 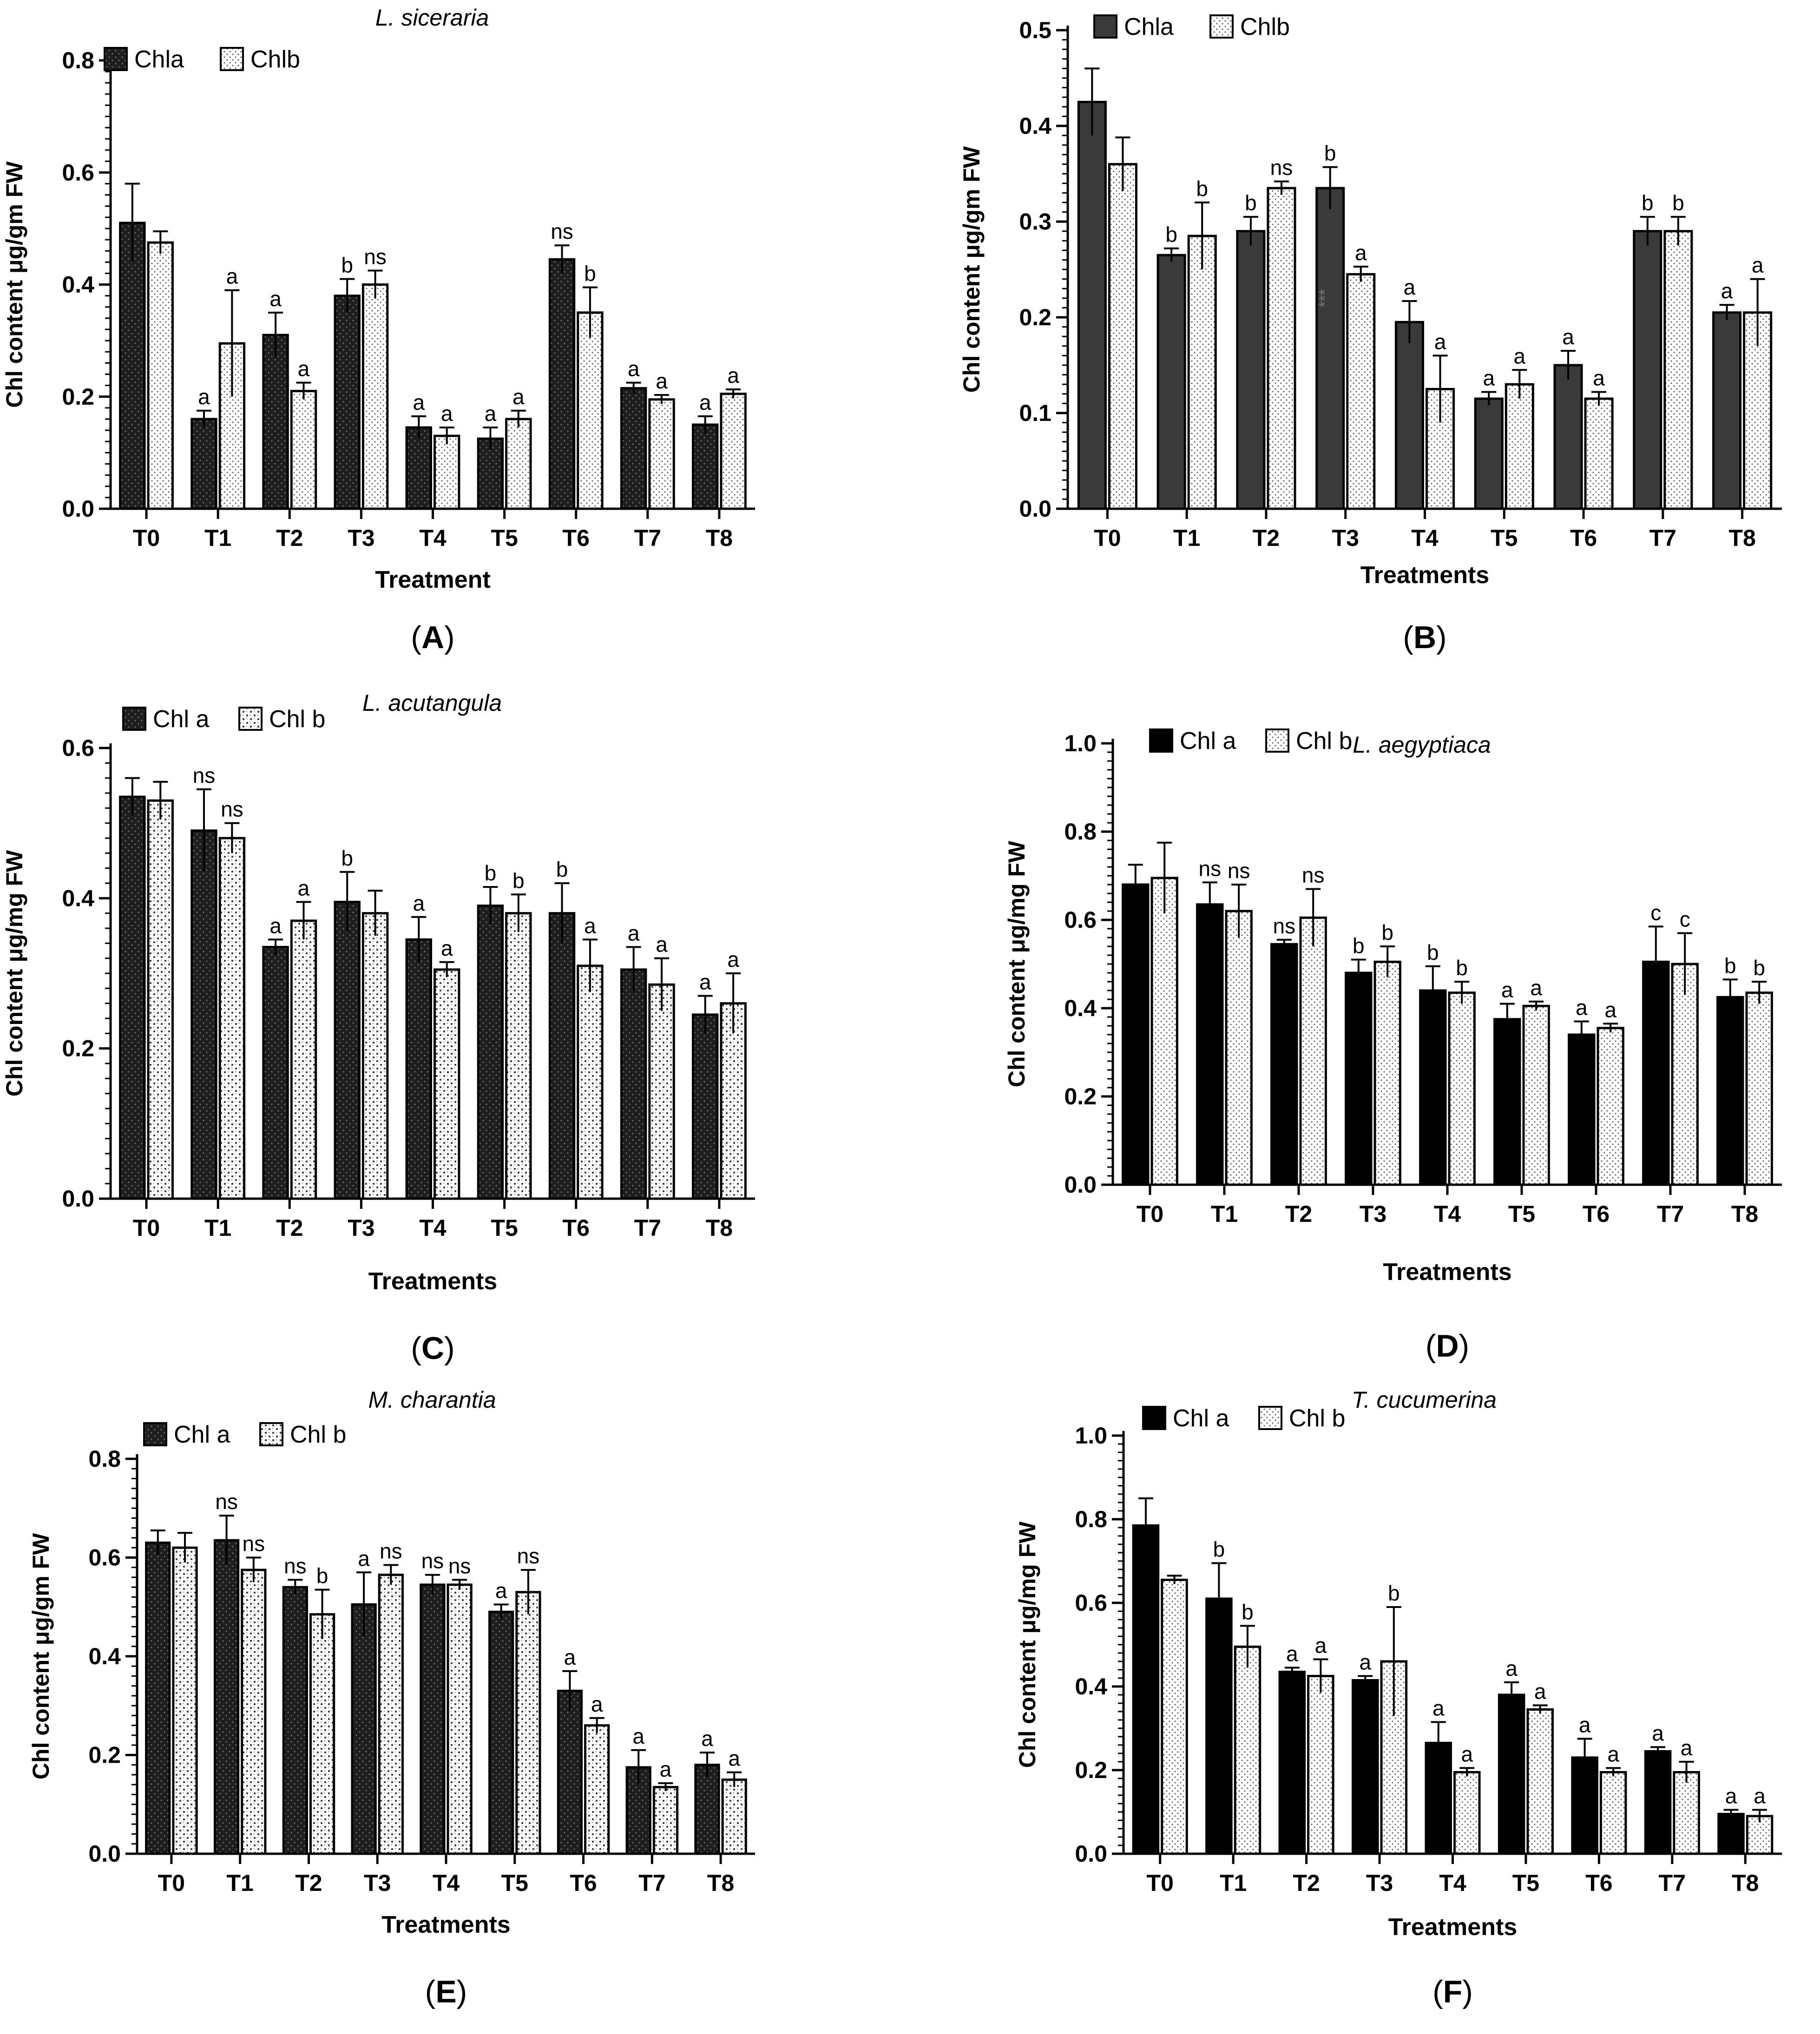 What do you see at coordinates (78, 509) in the screenshot?
I see `y-tick-label: 0.0` at bounding box center [78, 509].